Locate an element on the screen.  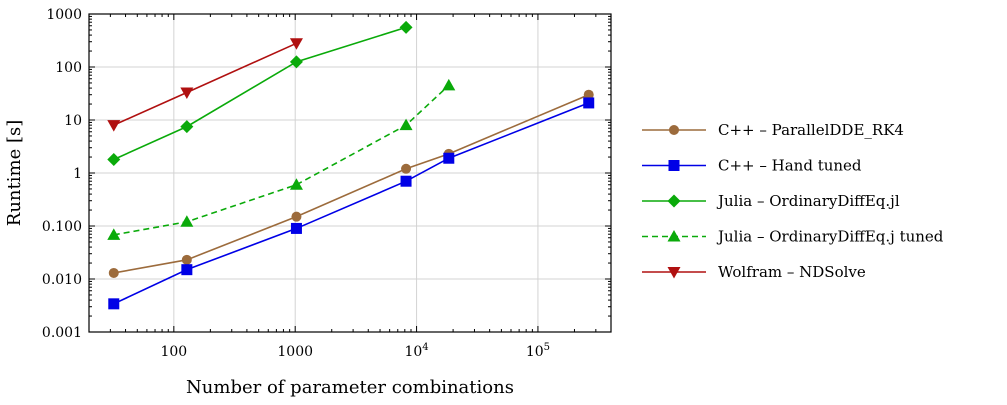
y-tick-label: 100 is located at coordinates (68, 68).